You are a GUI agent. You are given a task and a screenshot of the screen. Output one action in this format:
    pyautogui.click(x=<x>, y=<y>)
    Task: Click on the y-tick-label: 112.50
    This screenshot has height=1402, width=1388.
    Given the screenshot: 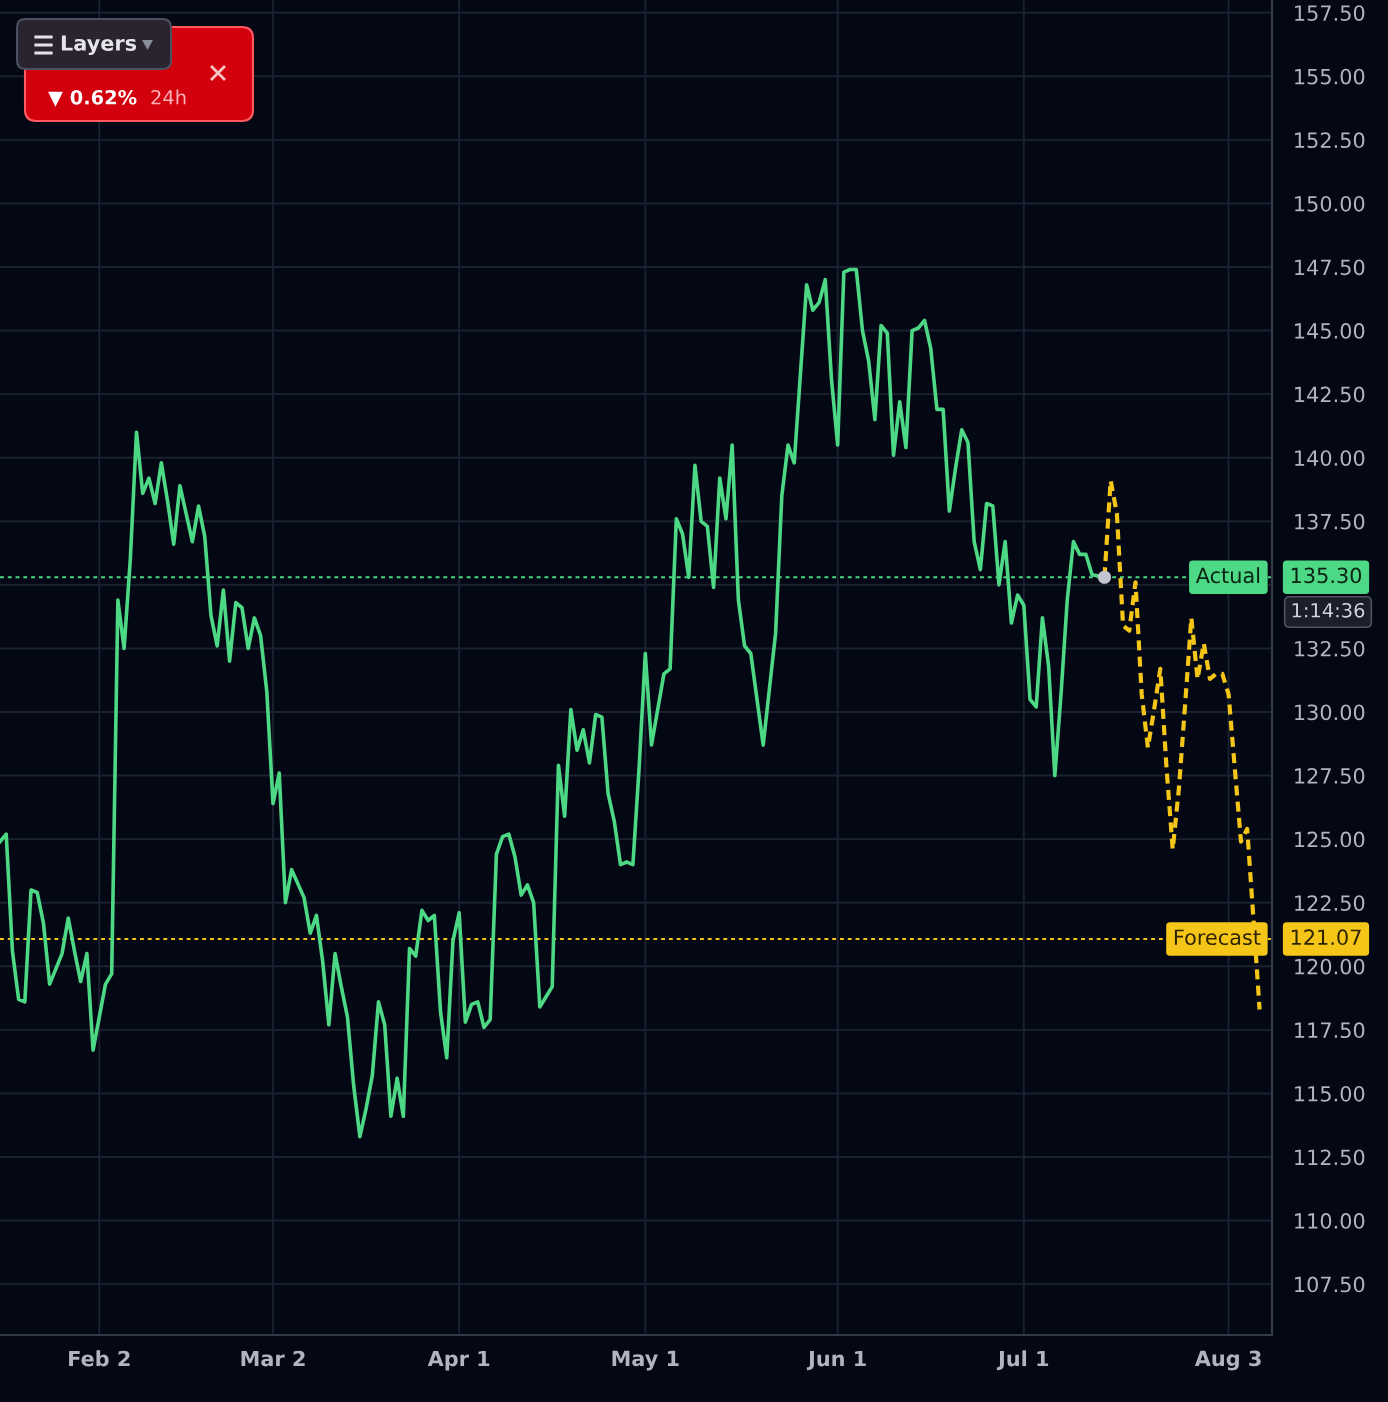 What is the action you would take?
    pyautogui.click(x=1330, y=1157)
    